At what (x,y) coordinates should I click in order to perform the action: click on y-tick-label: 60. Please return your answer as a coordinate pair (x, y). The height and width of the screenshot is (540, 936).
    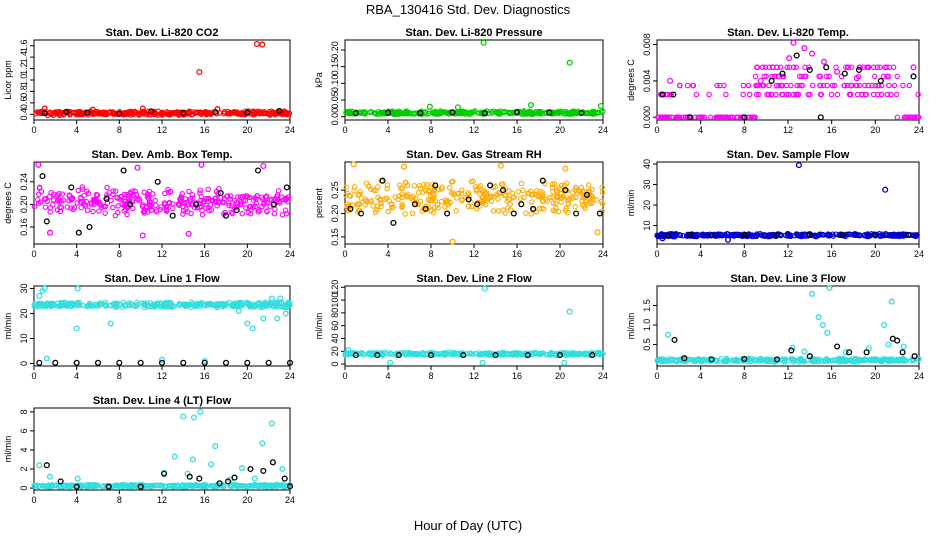
    Looking at the image, I should click on (335, 326).